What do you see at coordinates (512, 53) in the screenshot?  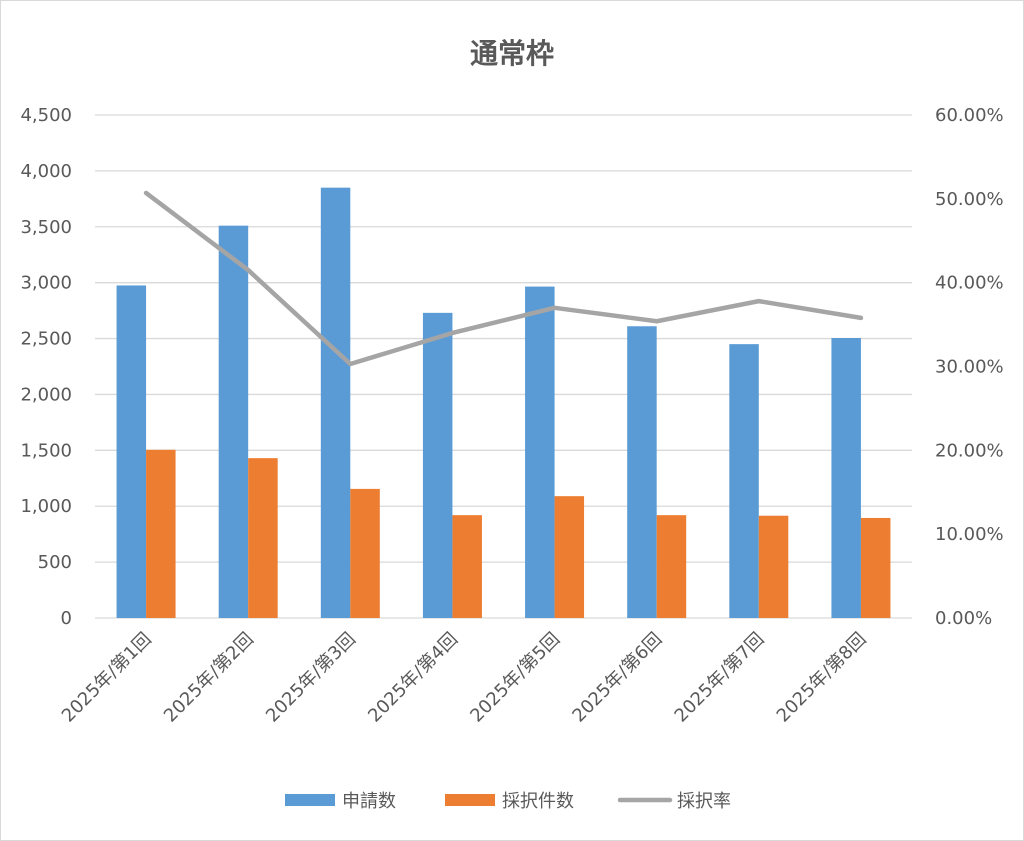 I see `chart-title: 通常枠` at bounding box center [512, 53].